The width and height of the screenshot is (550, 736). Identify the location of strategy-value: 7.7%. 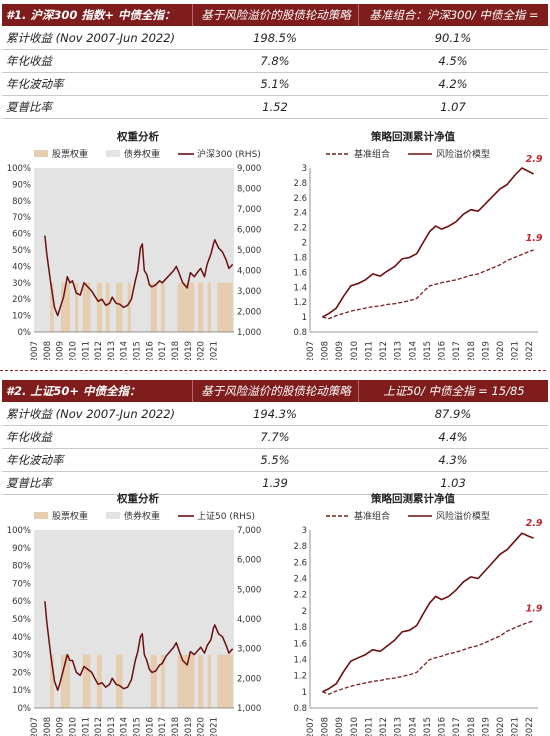
(275, 437).